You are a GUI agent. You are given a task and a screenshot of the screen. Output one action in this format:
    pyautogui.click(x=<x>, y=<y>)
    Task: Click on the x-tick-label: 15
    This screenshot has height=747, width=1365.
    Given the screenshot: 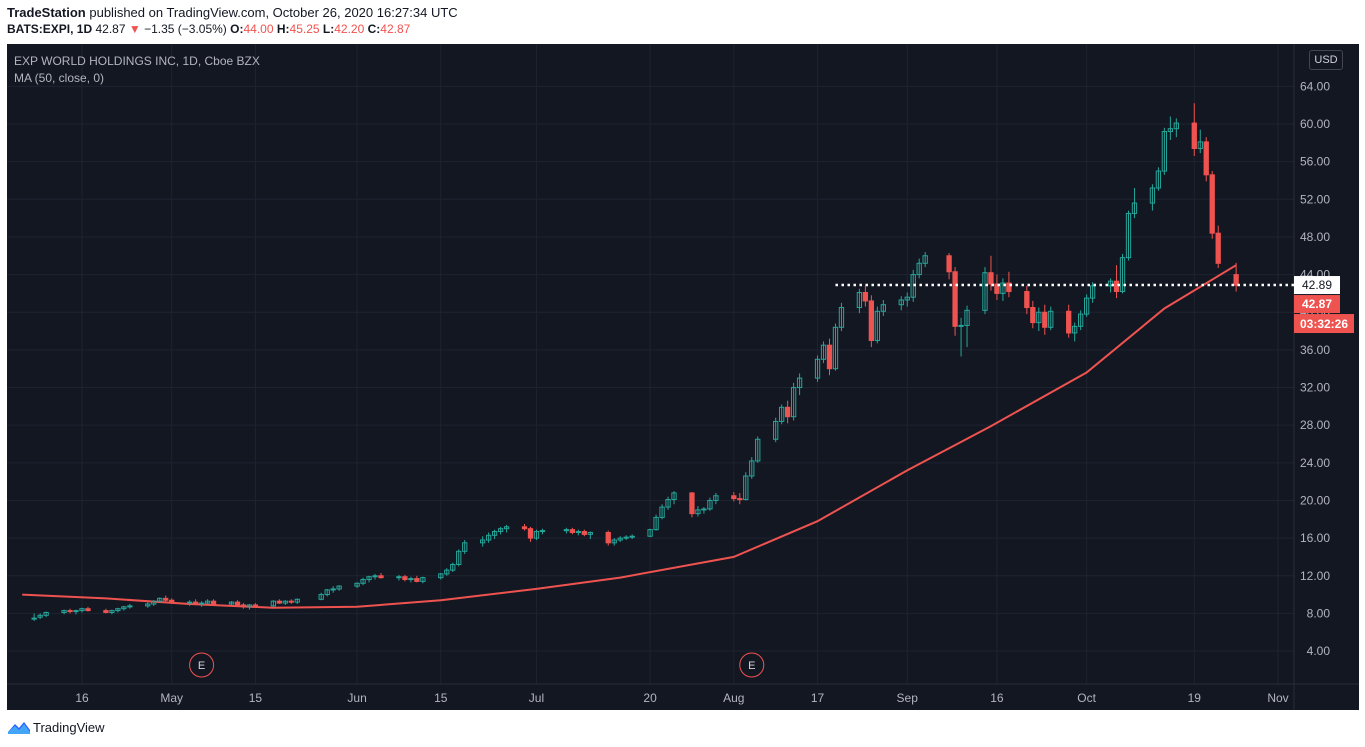 What is the action you would take?
    pyautogui.click(x=441, y=698)
    